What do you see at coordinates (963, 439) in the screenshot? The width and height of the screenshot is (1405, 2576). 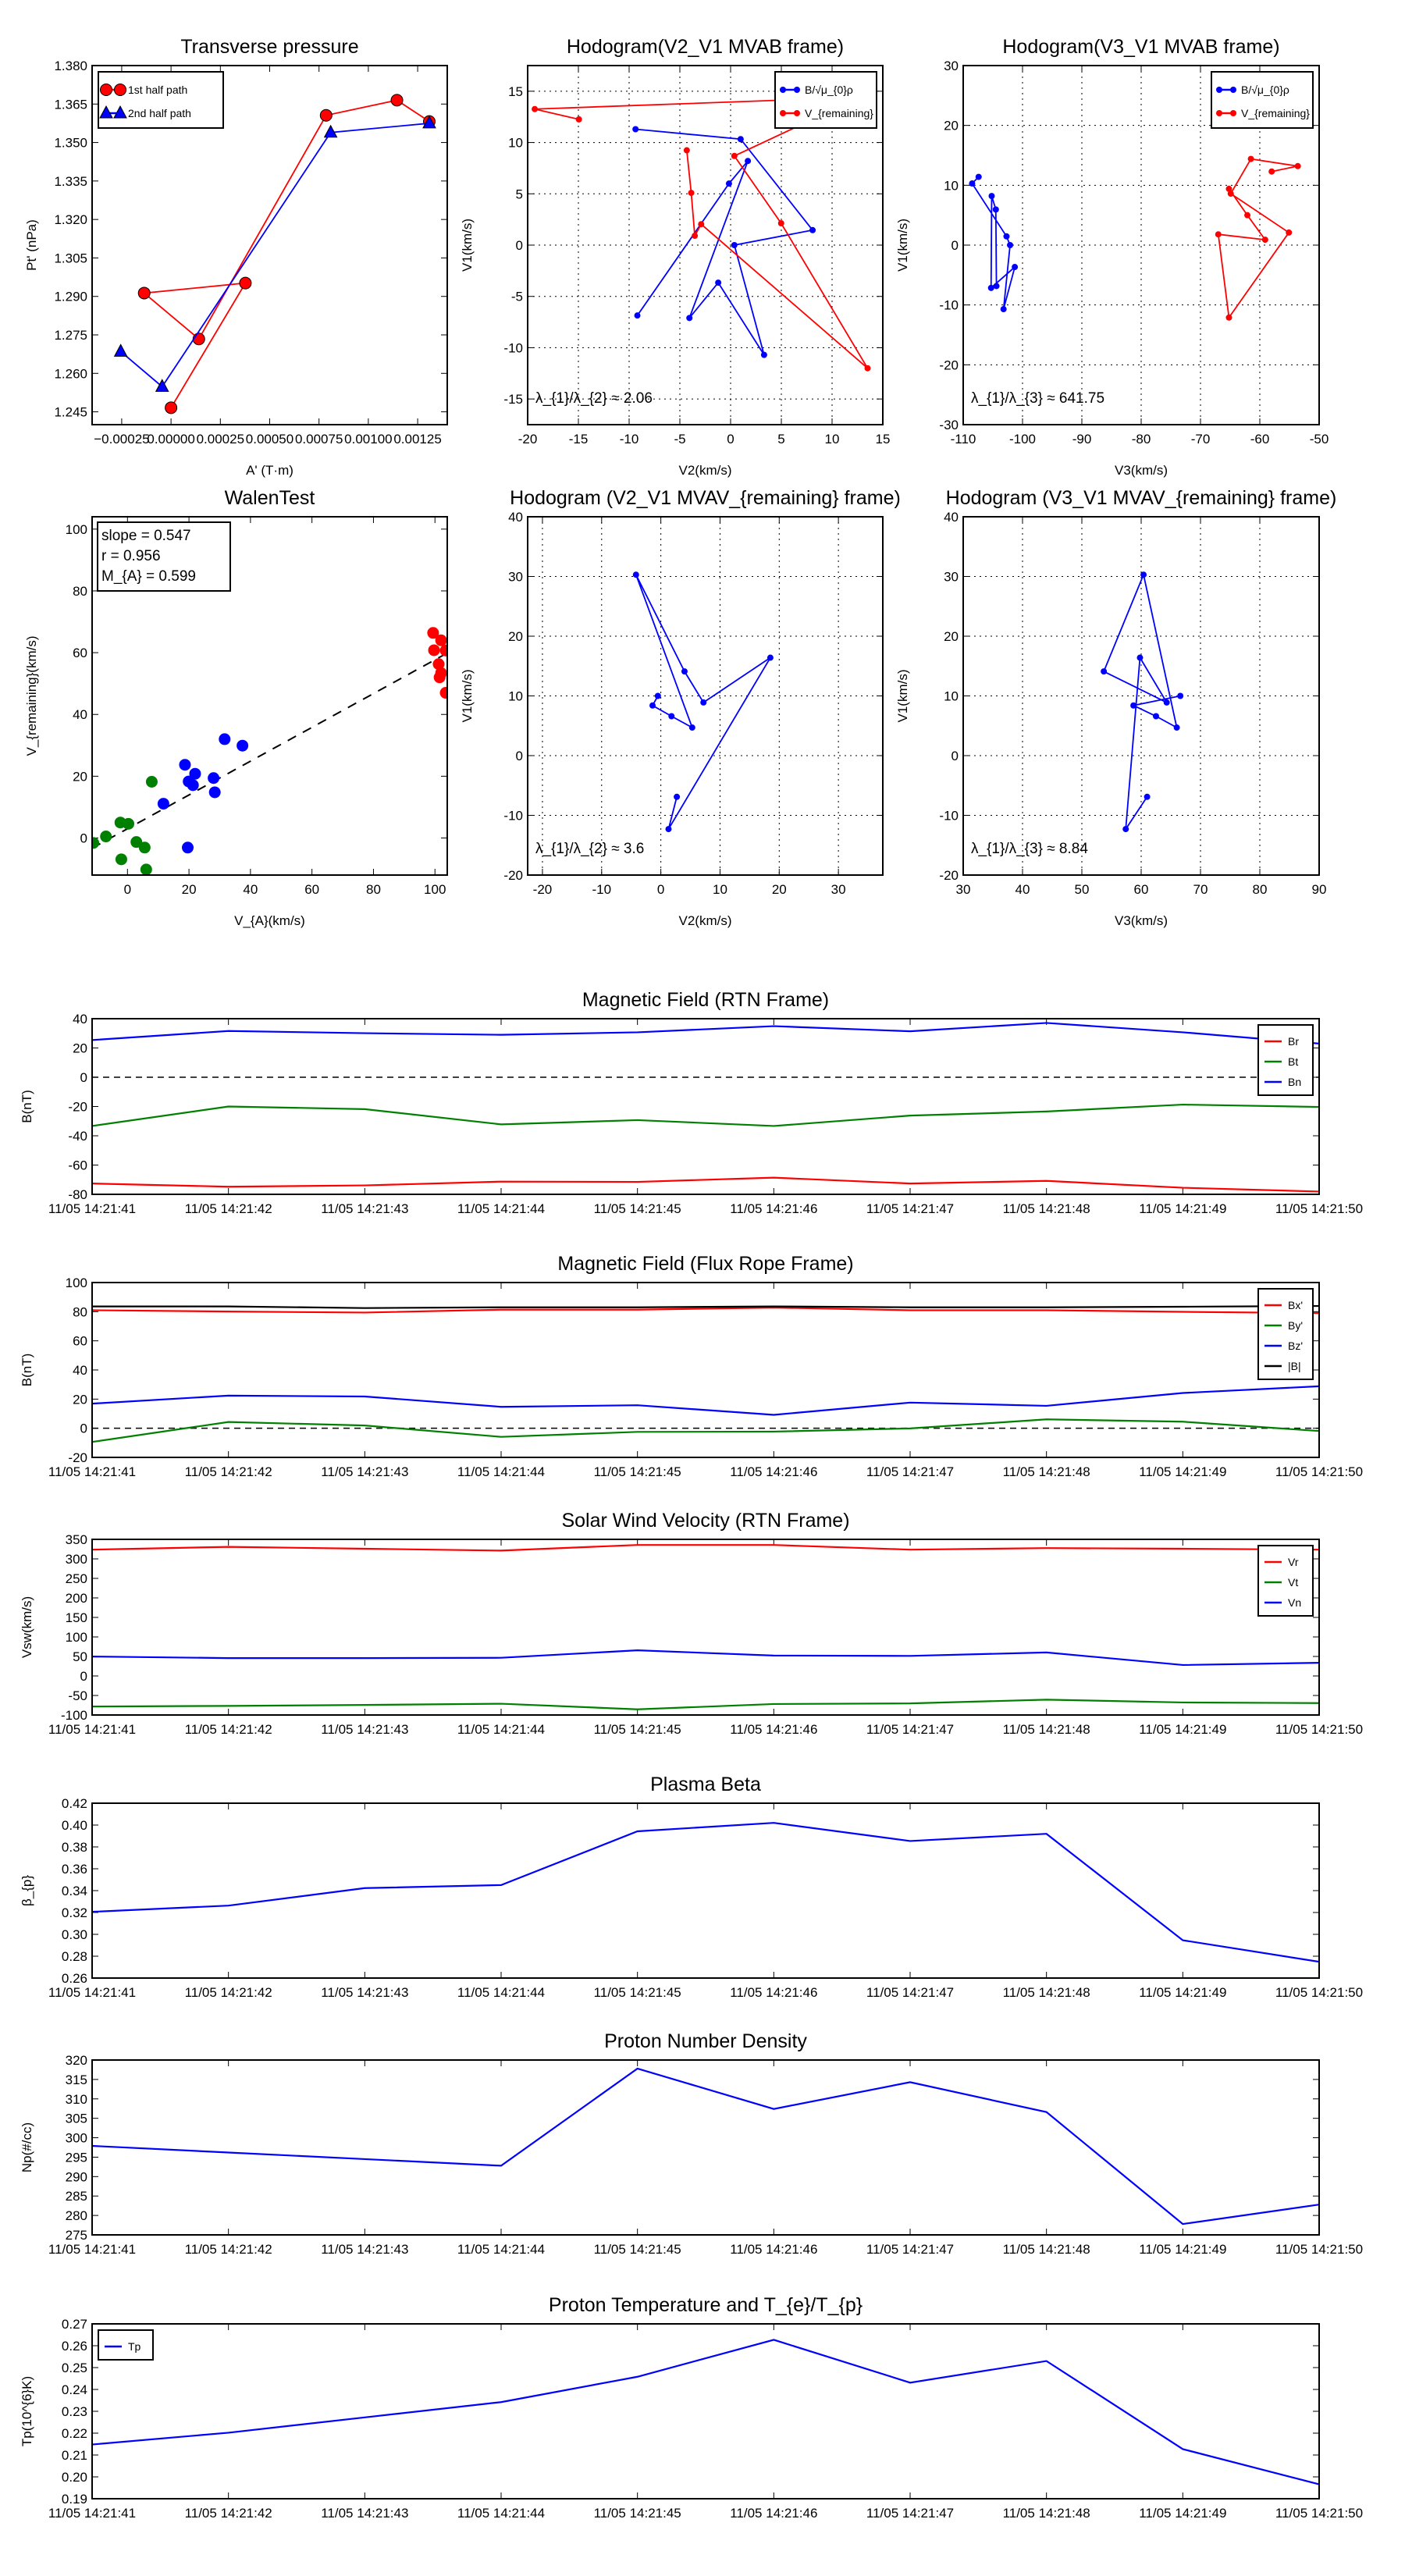 I see `x-tick-label: -110` at bounding box center [963, 439].